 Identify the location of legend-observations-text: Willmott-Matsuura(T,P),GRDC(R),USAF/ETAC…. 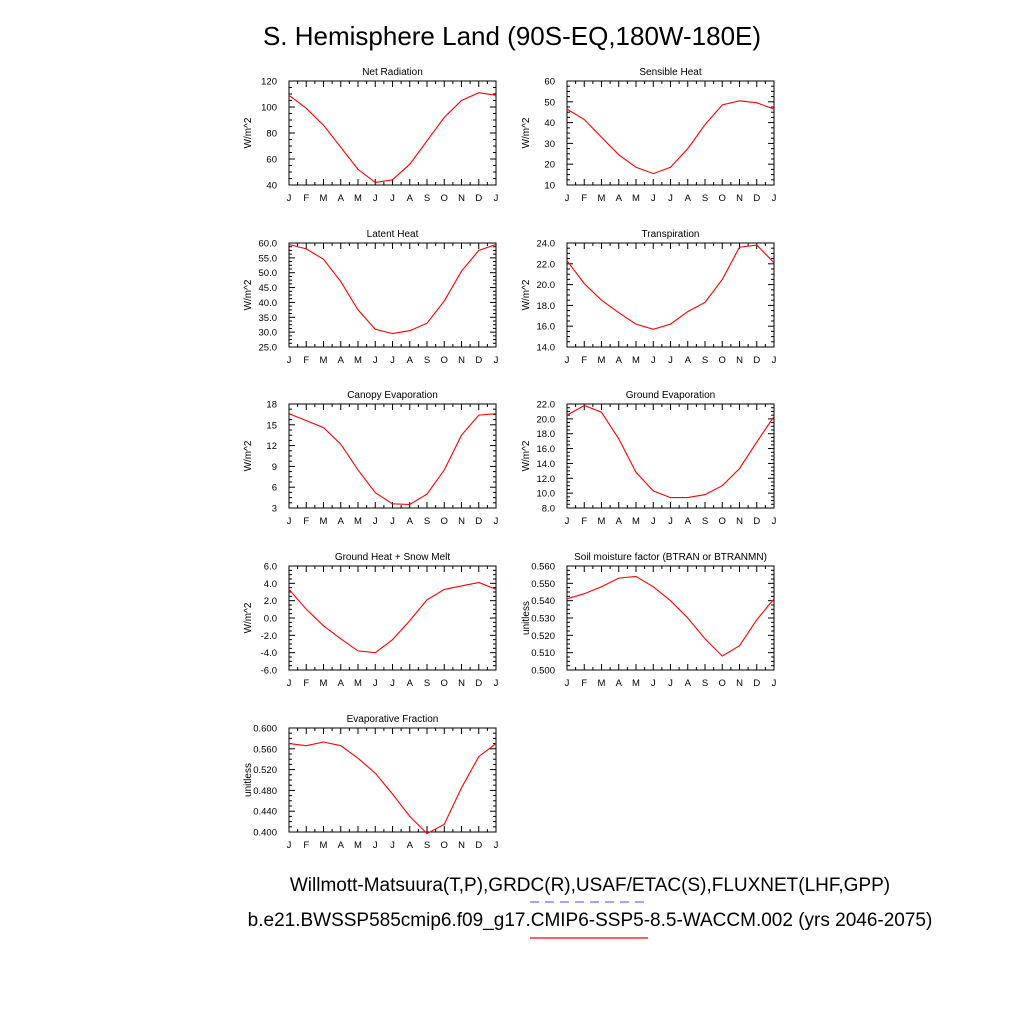
(590, 885).